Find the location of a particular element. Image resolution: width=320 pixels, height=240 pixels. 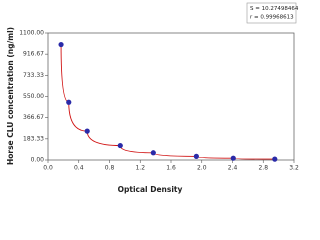

annotation: S = 10.27498464 is located at coordinates (274, 9).